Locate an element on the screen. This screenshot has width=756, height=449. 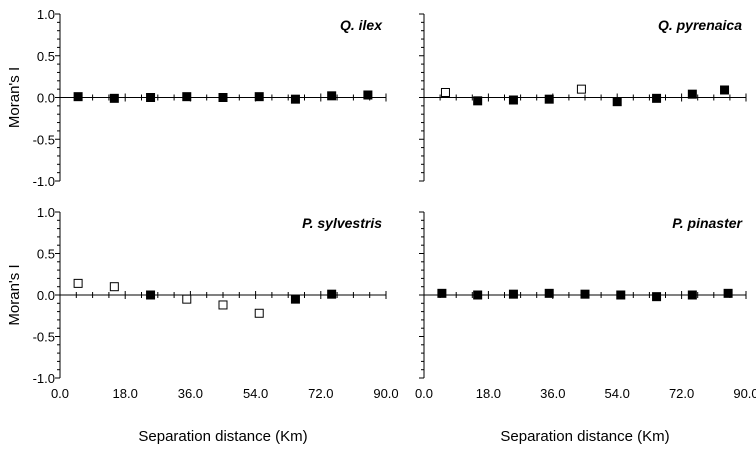
panel-title: Q. pyrenaica is located at coordinates (700, 25).